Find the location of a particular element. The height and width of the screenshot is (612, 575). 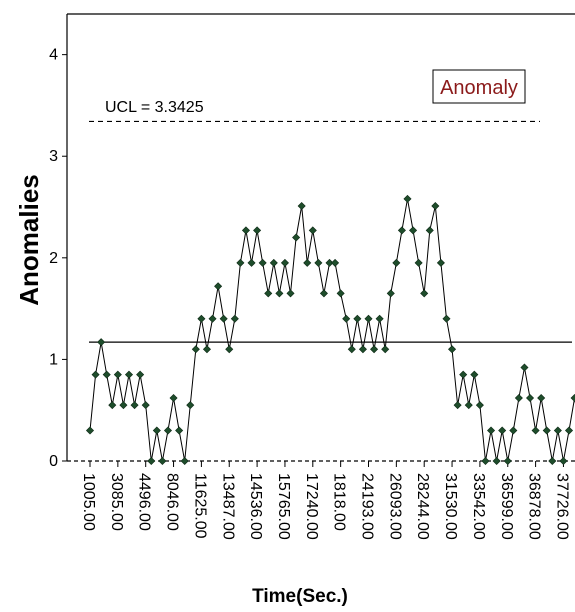

x-tick-label: 11625.00 is located at coordinates (199, 506).